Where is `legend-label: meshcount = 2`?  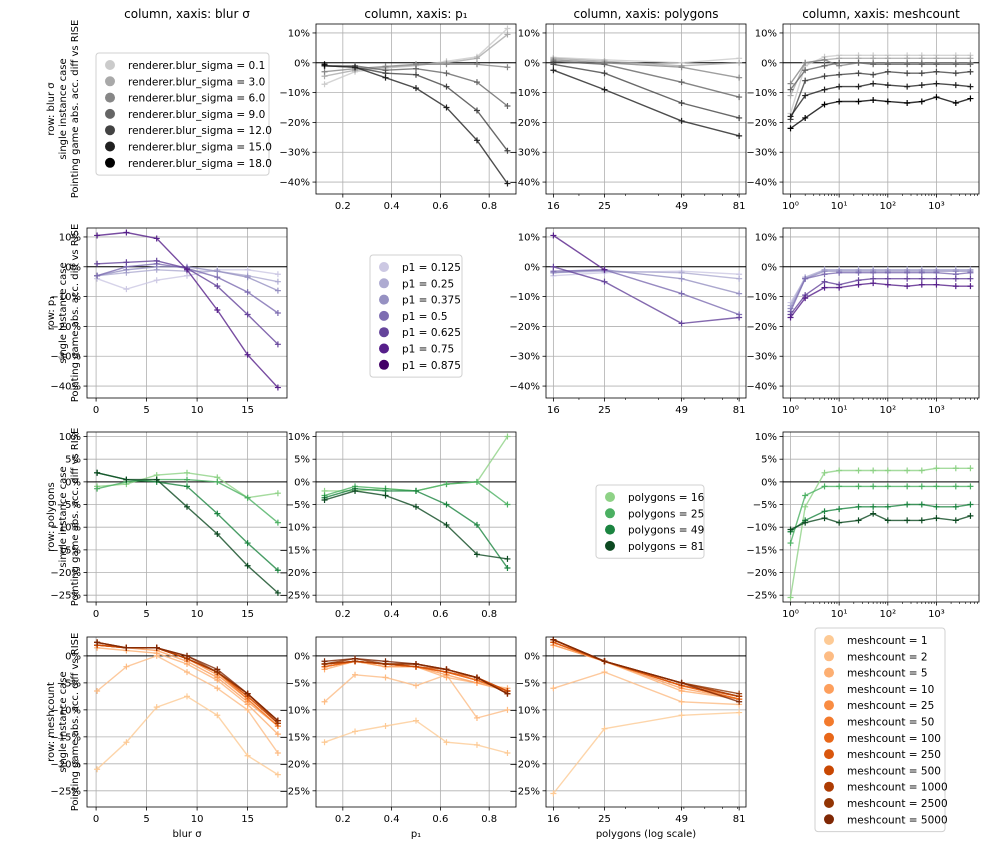 legend-label: meshcount = 2 is located at coordinates (887, 657).